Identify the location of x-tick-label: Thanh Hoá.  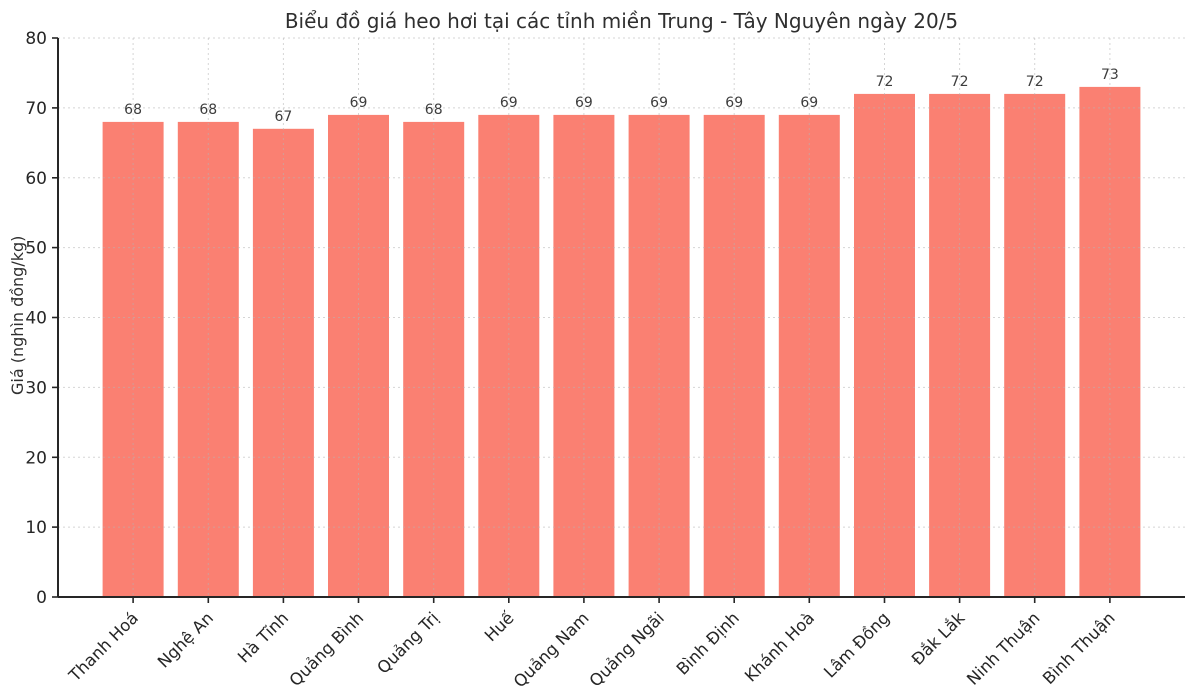
(103, 646).